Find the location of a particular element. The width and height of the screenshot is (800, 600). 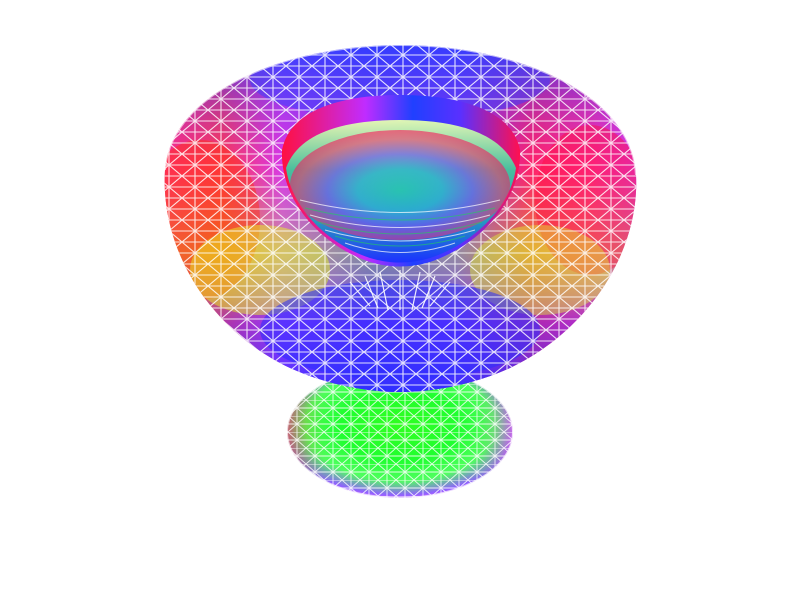

inner-bowl is located at coordinates (401, 181).